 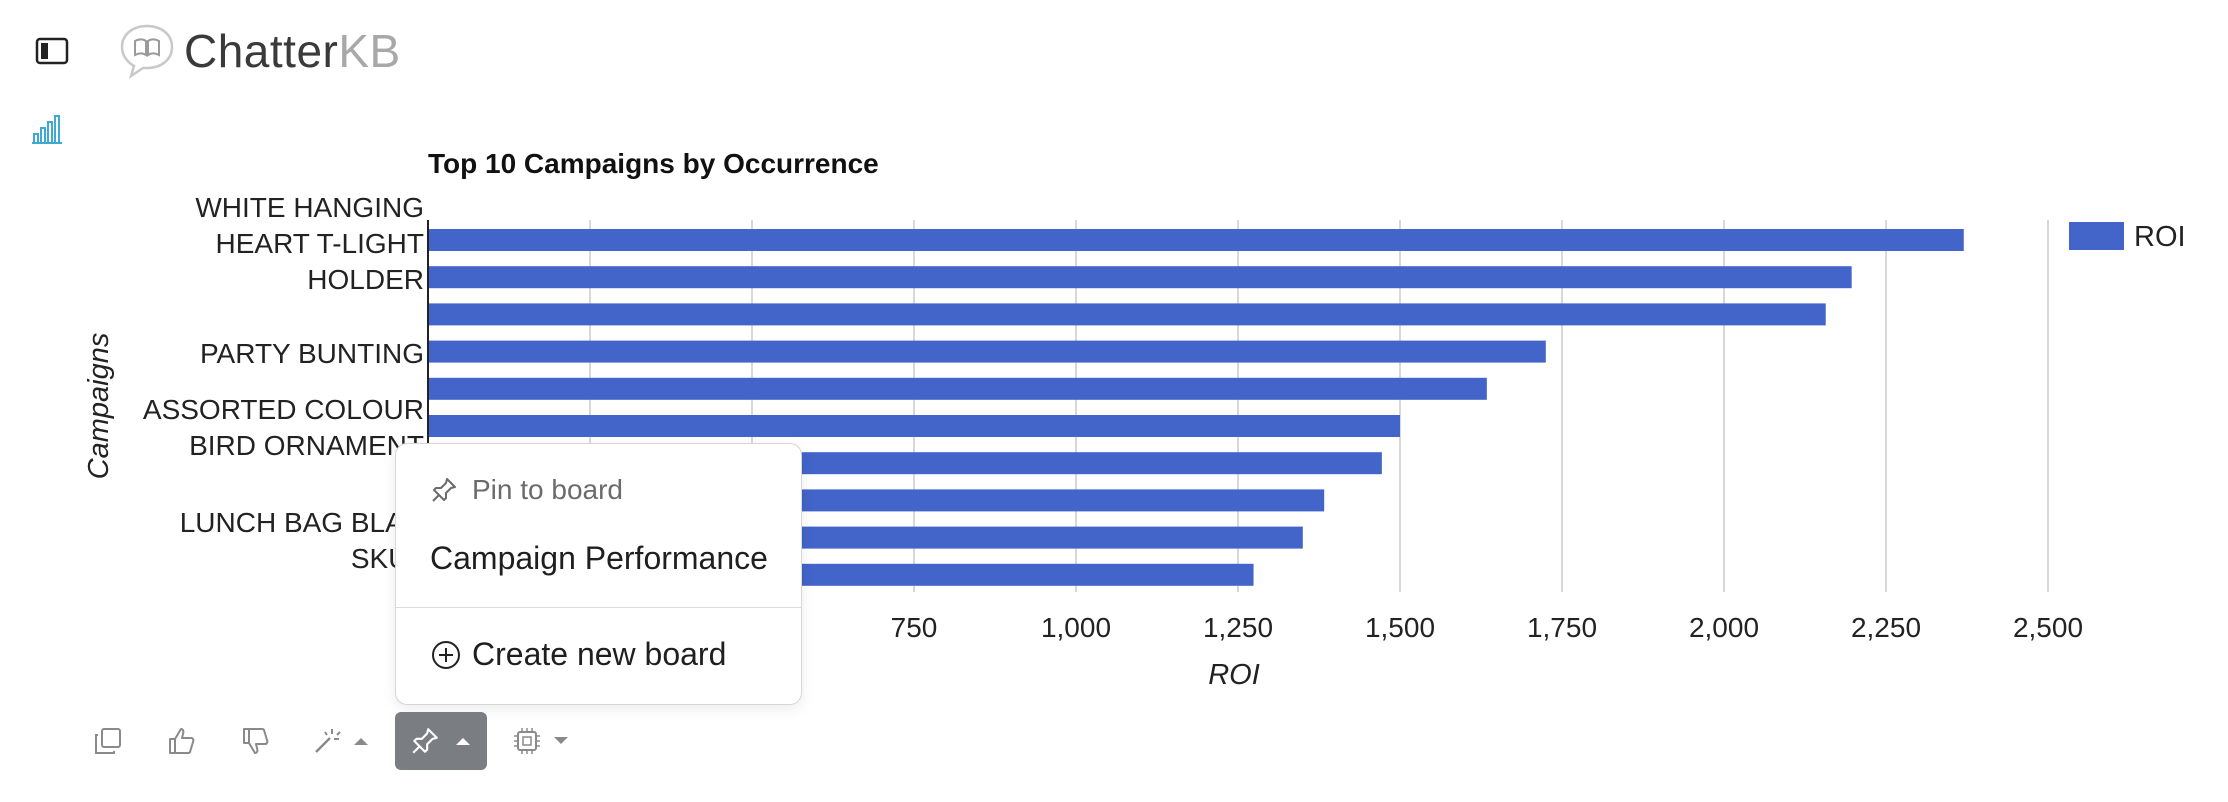 What do you see at coordinates (343, 741) in the screenshot?
I see `magic-button` at bounding box center [343, 741].